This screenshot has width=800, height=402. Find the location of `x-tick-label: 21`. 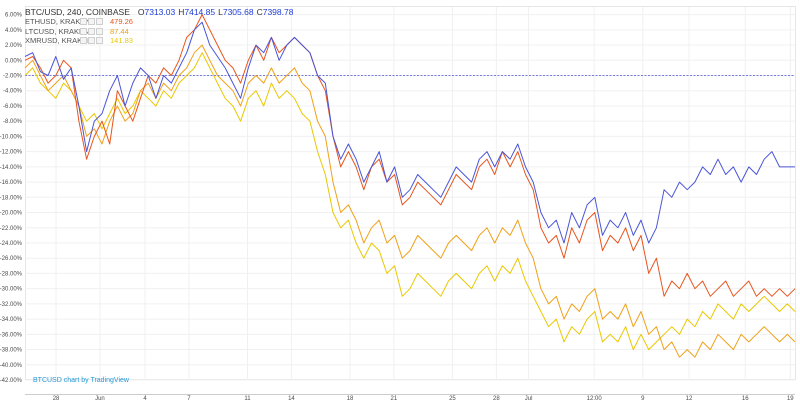

x-tick-label: 21 is located at coordinates (394, 399).